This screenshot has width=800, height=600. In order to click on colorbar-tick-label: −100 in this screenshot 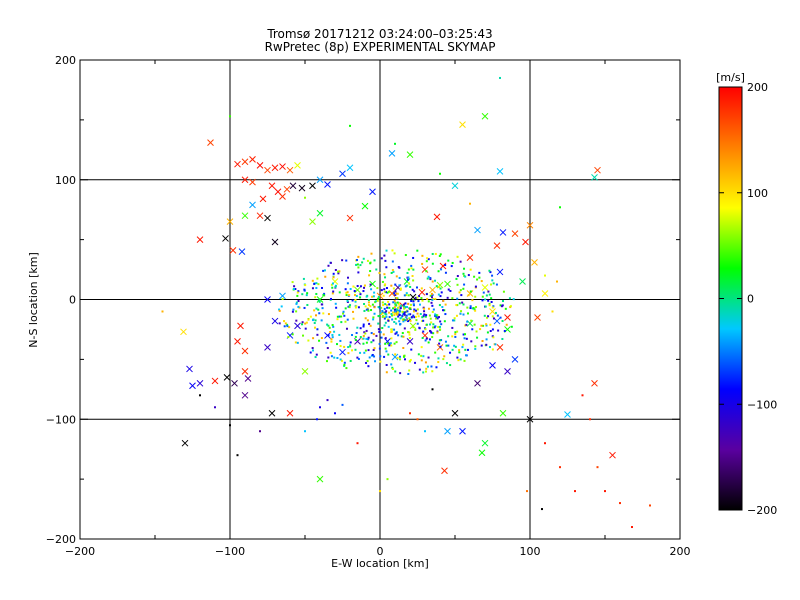, I will do `click(762, 404)`.